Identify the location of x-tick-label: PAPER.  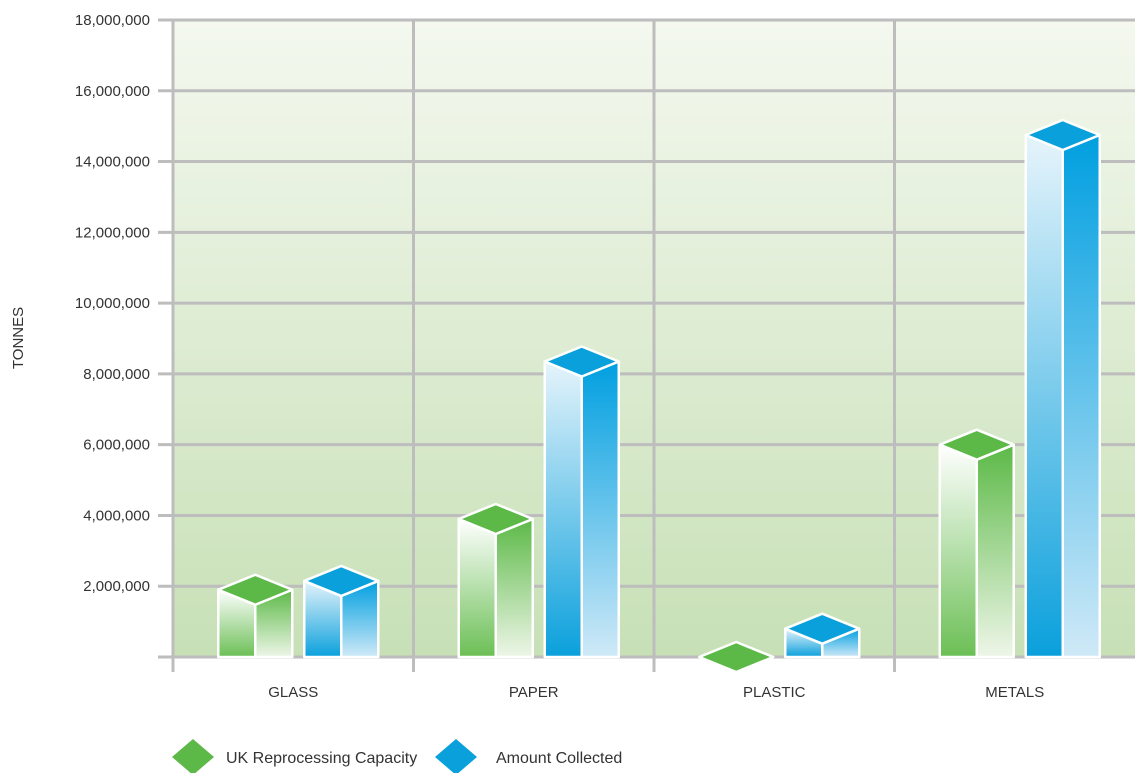
(534, 692).